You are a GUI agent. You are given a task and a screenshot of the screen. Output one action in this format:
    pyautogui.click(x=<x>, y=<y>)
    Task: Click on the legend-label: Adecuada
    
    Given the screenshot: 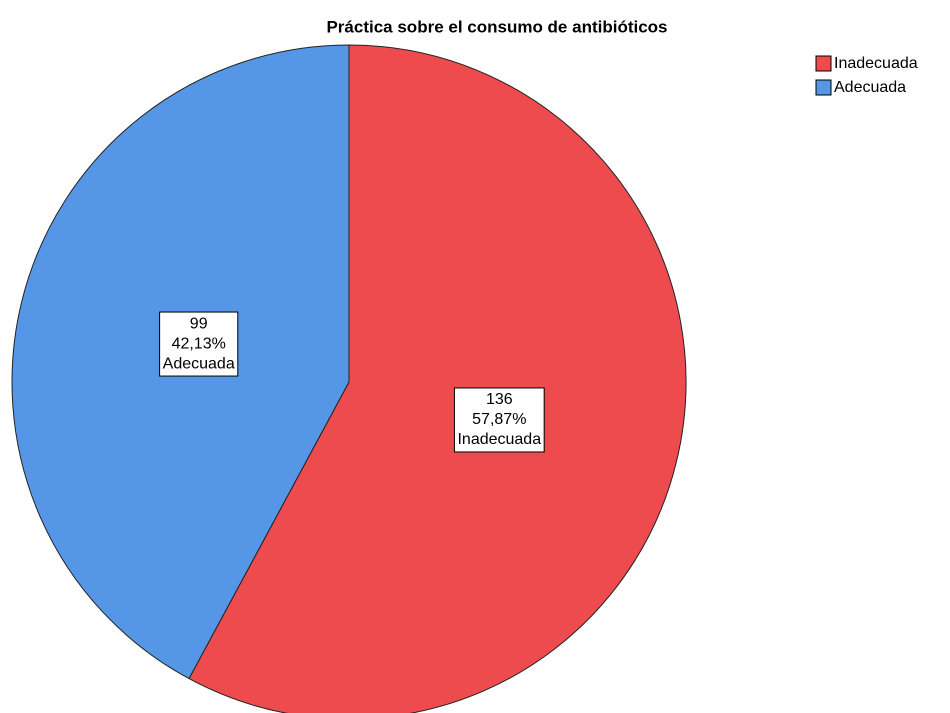 What is the action you would take?
    pyautogui.click(x=870, y=87)
    